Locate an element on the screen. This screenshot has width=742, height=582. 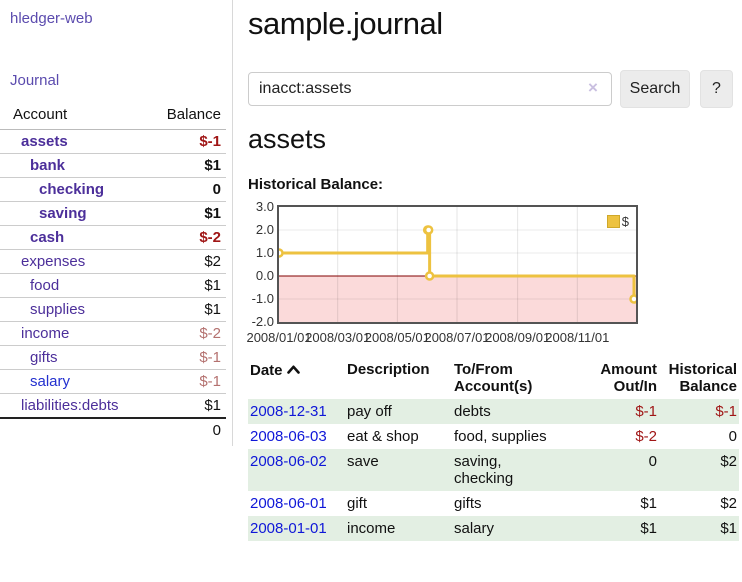
account-link-income: income is located at coordinates (45, 333).